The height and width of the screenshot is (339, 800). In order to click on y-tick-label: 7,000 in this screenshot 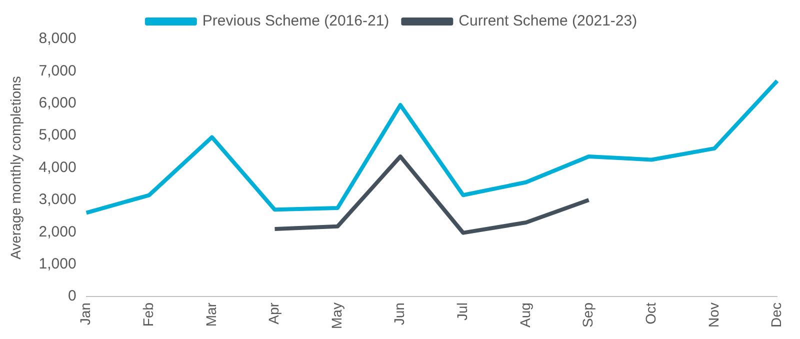, I will do `click(57, 71)`.